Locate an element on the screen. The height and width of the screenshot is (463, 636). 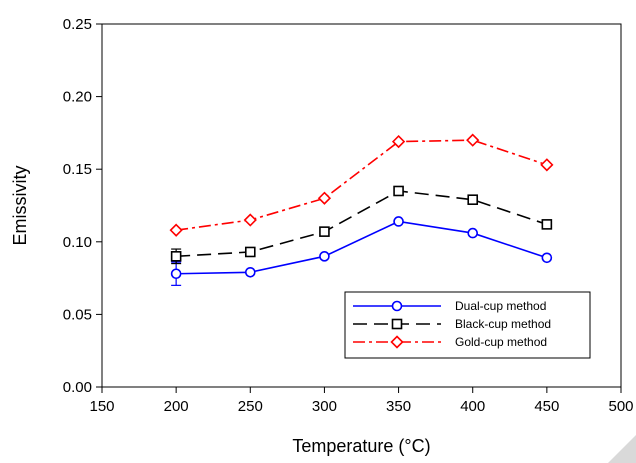
series-black-cup-method is located at coordinates (361, 225).